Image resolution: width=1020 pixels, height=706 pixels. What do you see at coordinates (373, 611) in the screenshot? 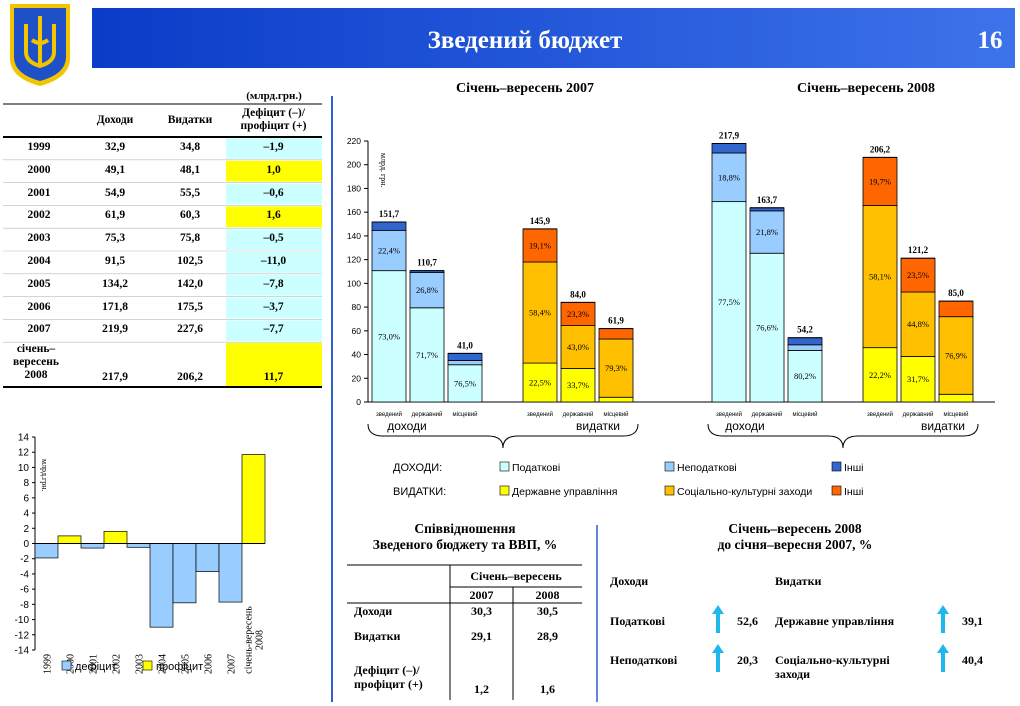
I see `row-label: Доходи` at bounding box center [373, 611].